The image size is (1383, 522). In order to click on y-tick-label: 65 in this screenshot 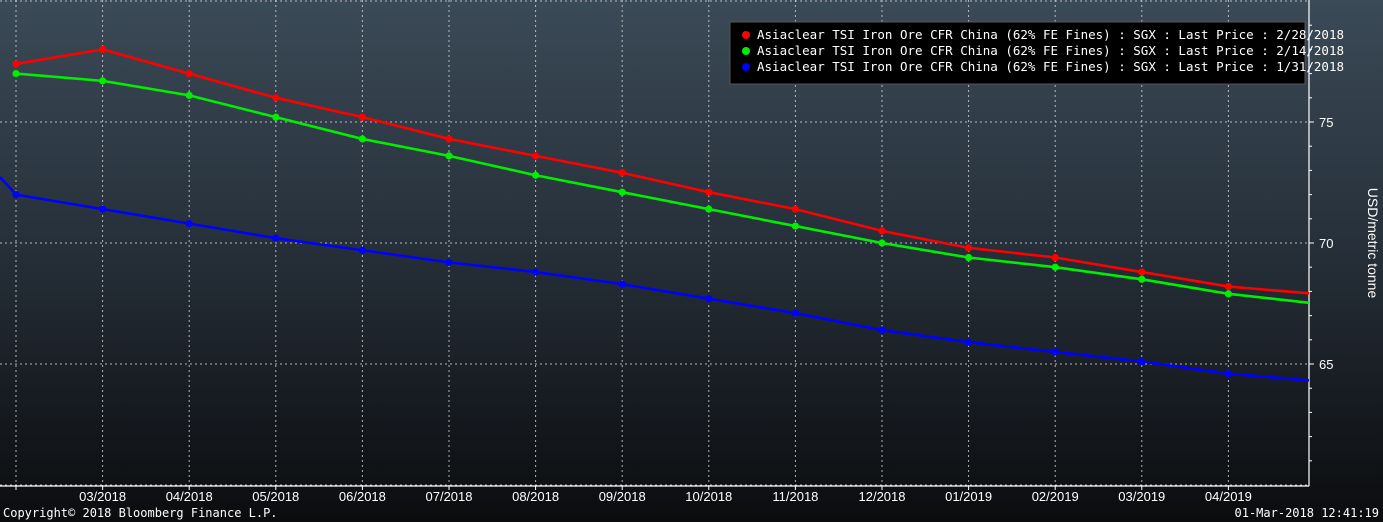, I will do `click(1326, 364)`.